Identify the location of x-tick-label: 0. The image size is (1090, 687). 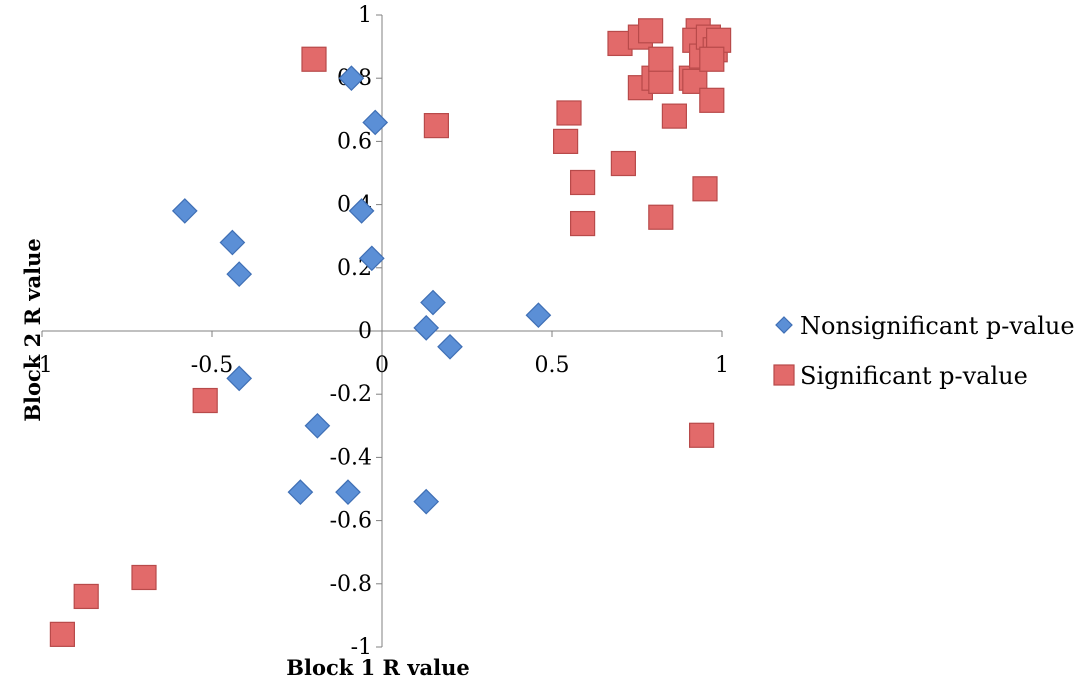
(382, 365).